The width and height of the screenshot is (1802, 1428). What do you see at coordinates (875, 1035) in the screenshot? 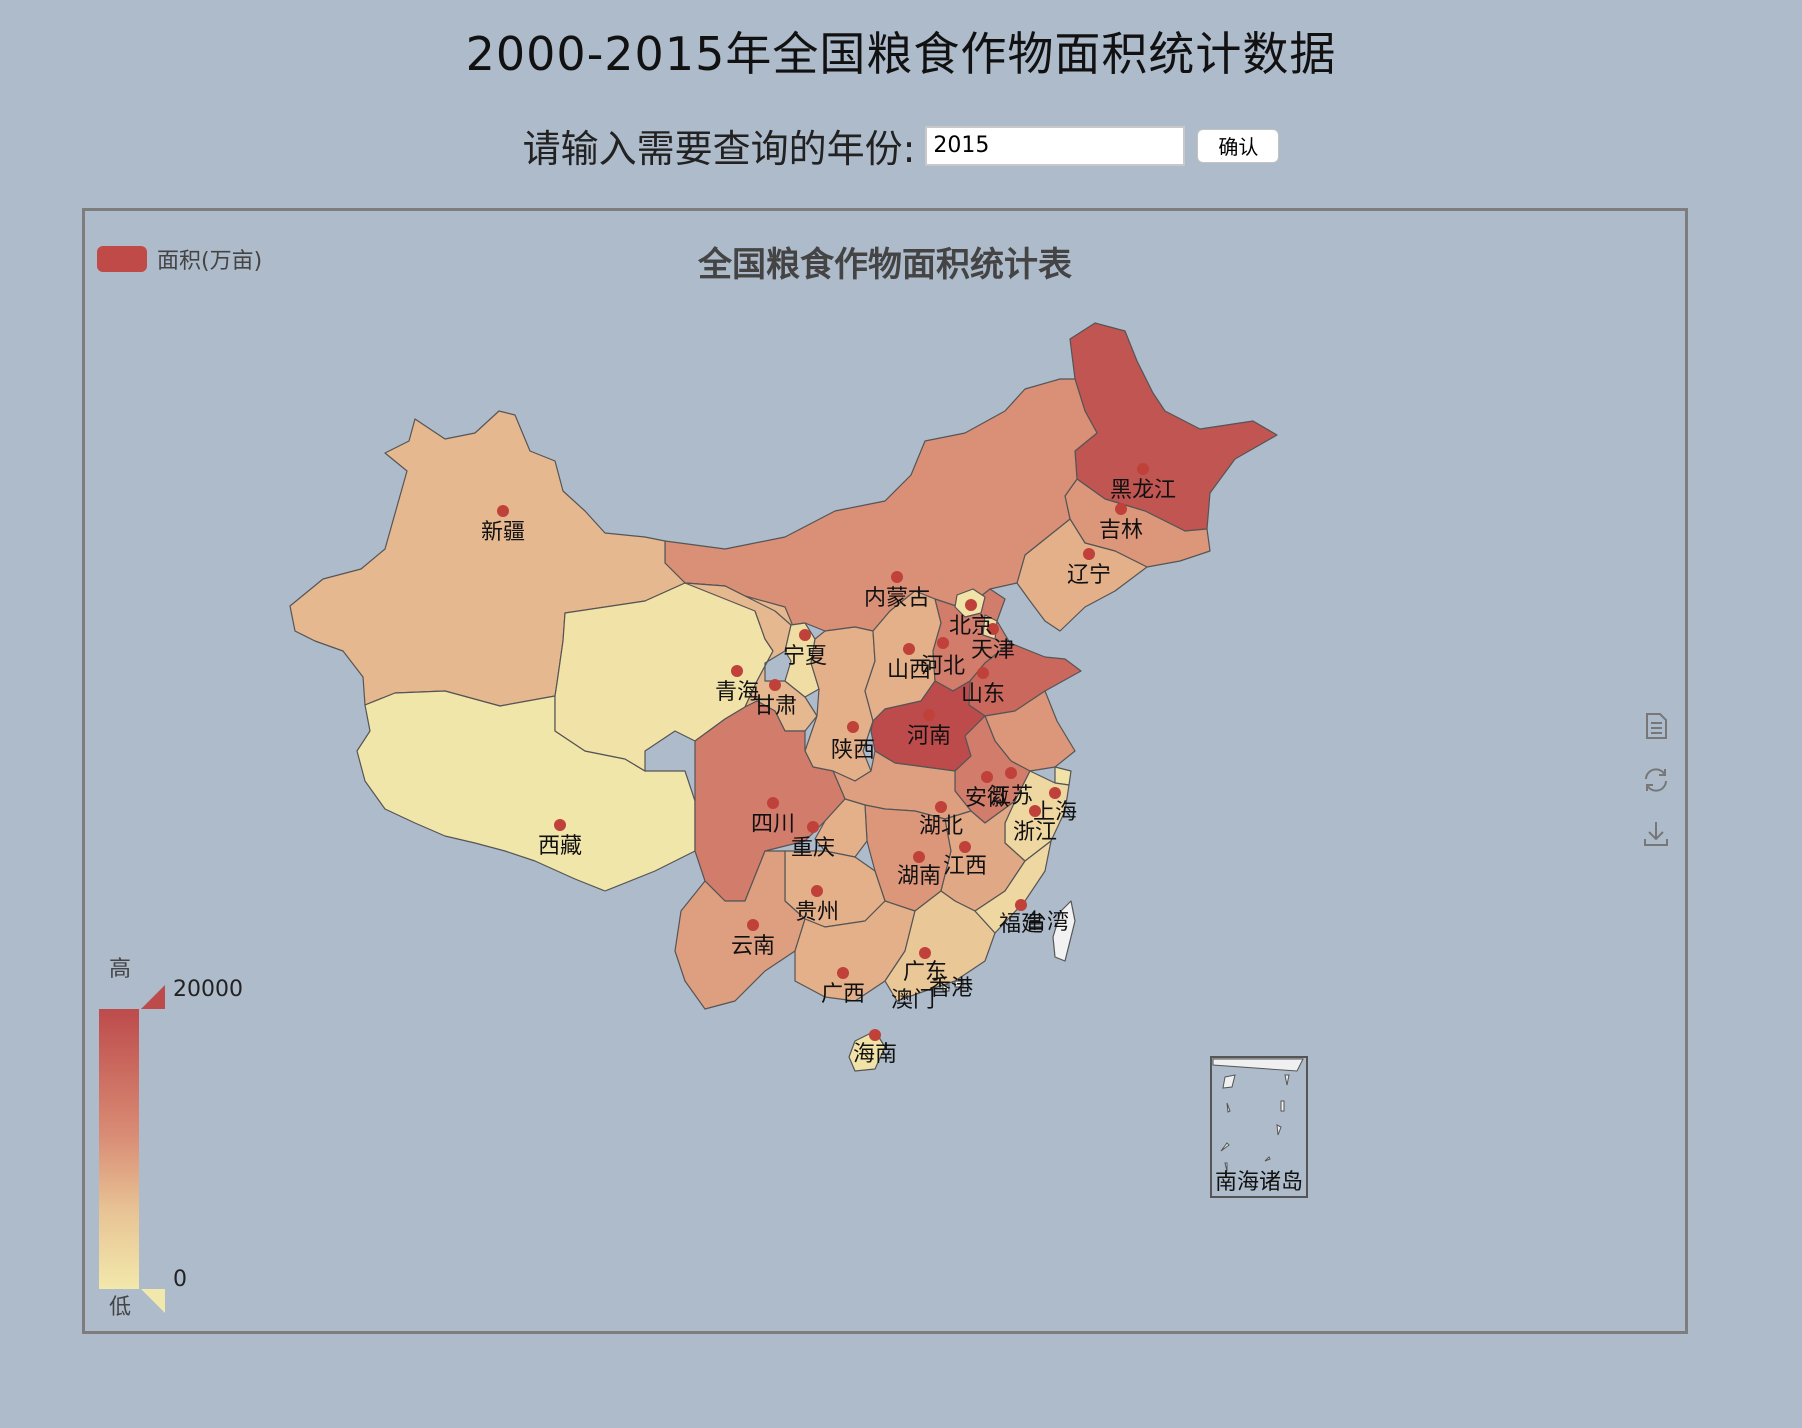
I see `region-marker-海南` at bounding box center [875, 1035].